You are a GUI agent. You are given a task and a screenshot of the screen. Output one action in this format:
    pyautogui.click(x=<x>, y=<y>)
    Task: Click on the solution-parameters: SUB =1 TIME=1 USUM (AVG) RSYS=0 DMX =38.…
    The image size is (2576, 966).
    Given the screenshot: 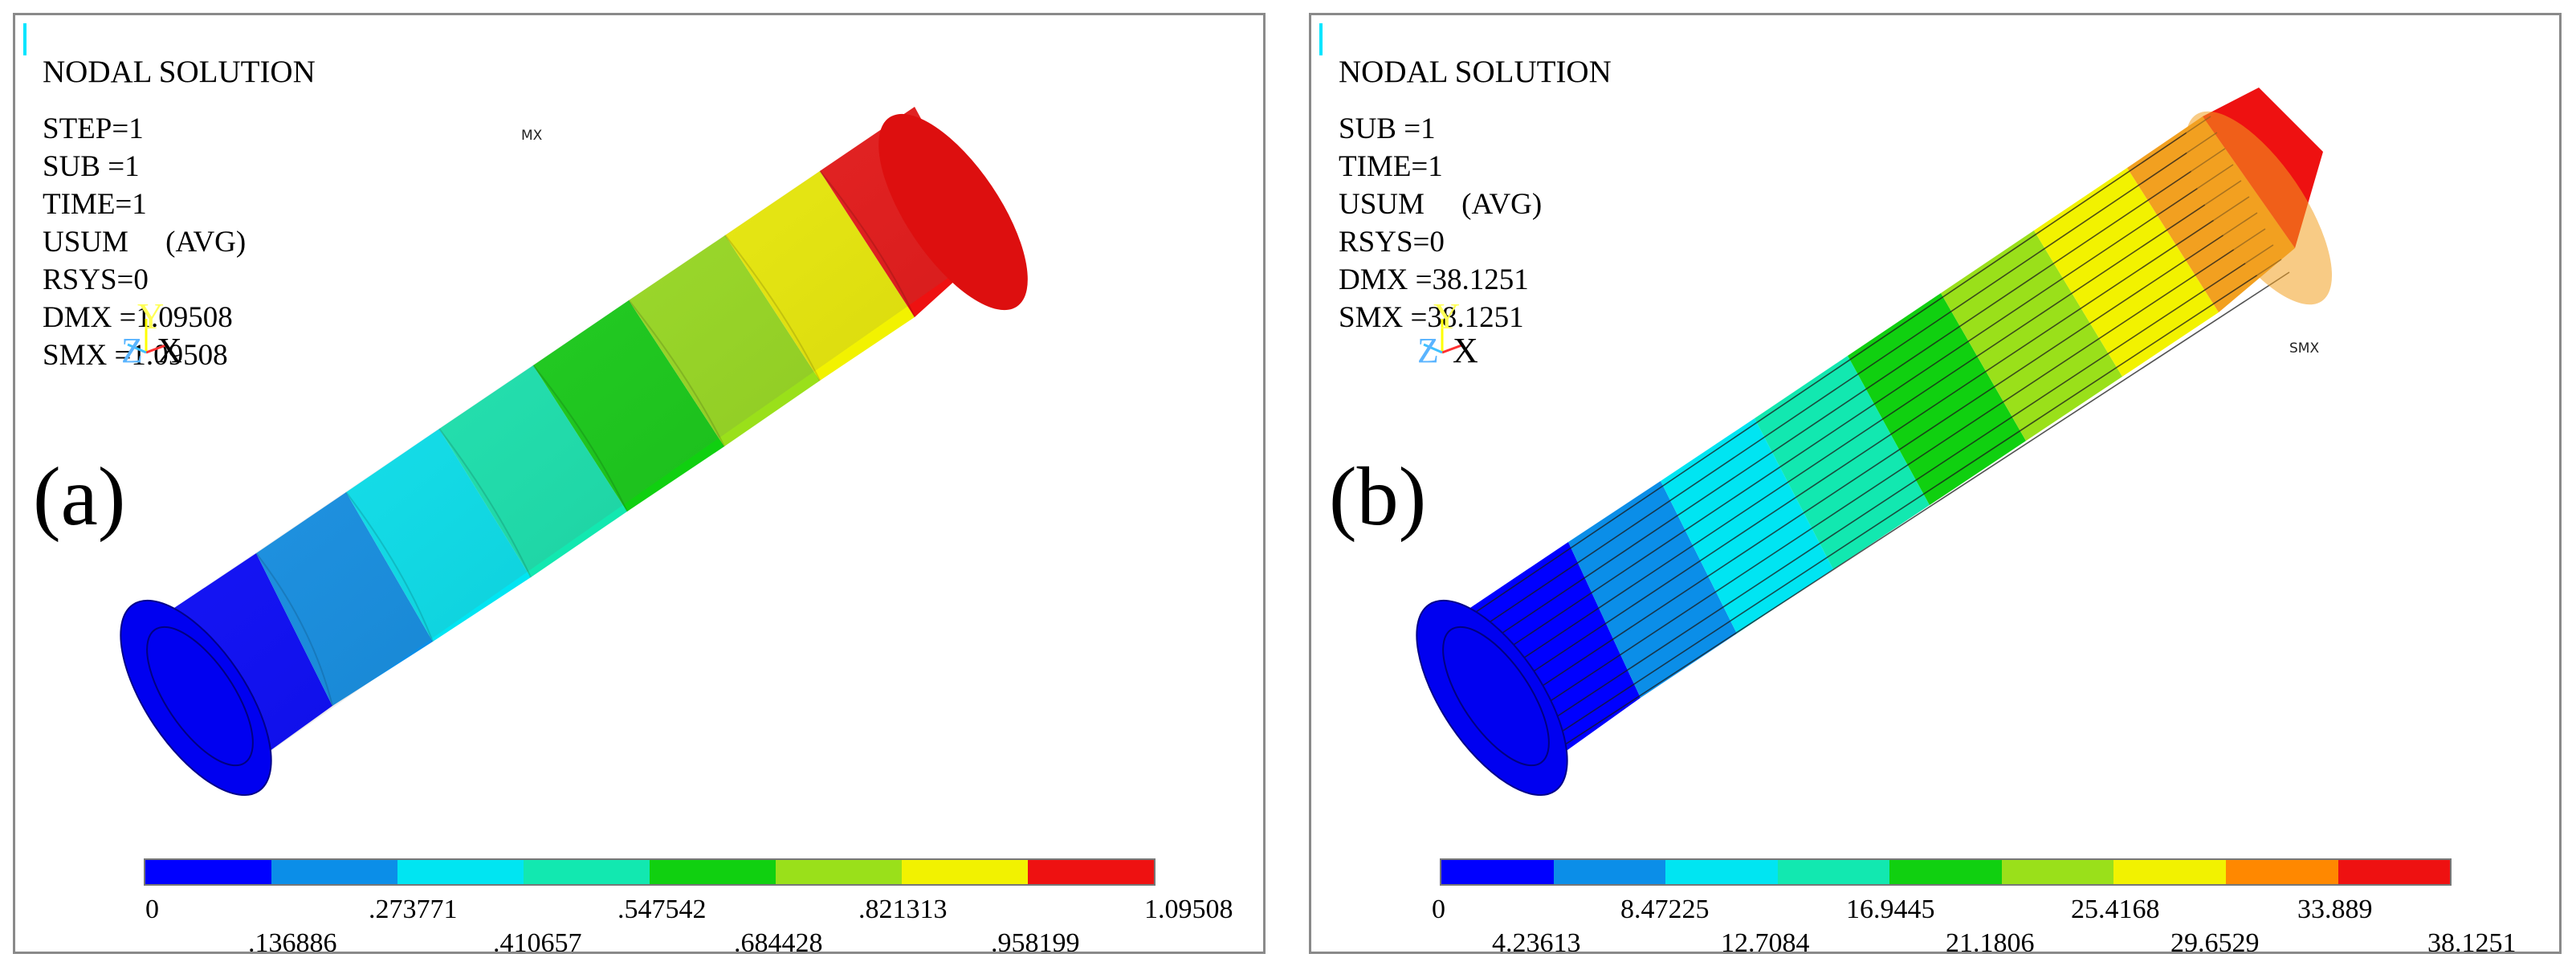 What is the action you would take?
    pyautogui.click(x=1440, y=223)
    